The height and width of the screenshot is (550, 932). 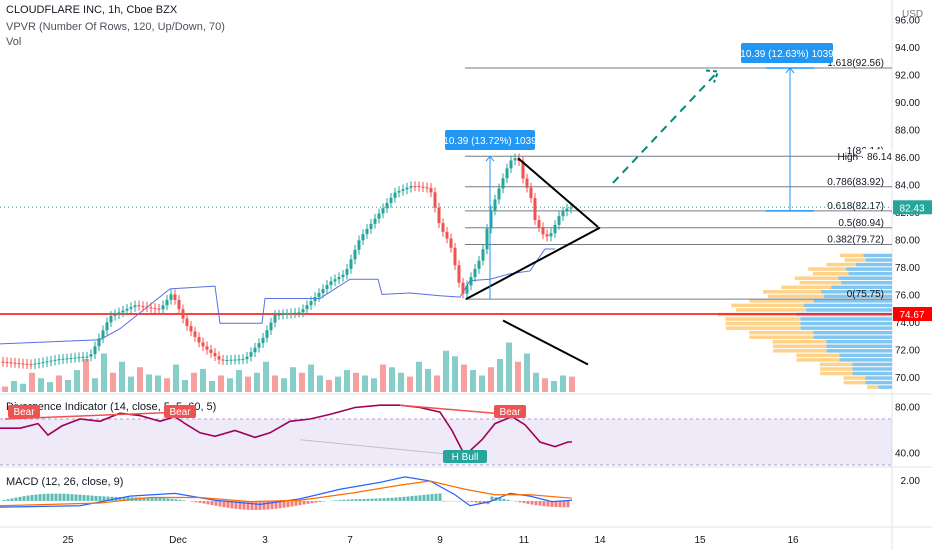 I want to click on measure-2-box, so click(x=787, y=53).